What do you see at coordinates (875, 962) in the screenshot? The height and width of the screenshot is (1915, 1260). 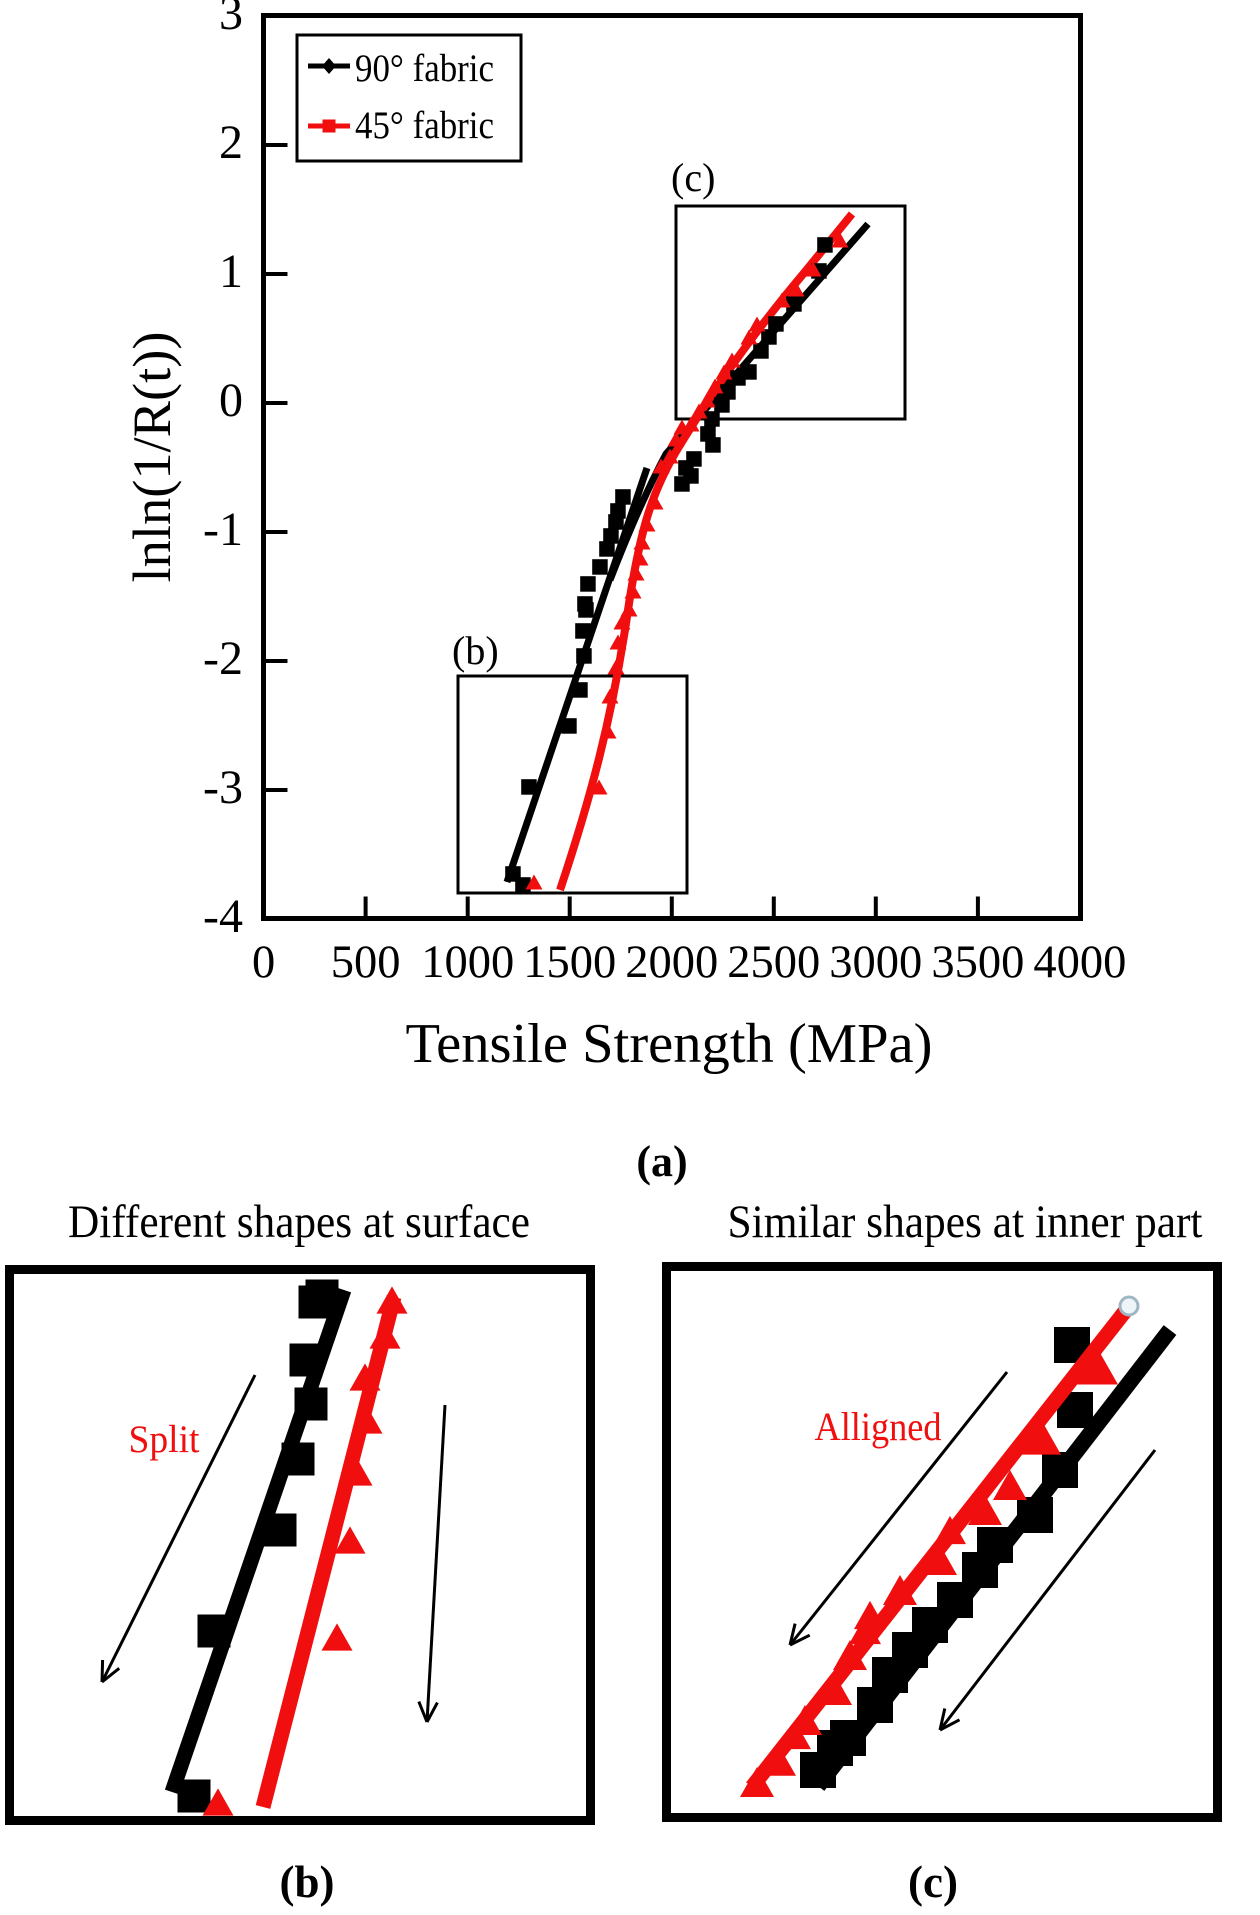 I see `svg-text: 3000` at bounding box center [875, 962].